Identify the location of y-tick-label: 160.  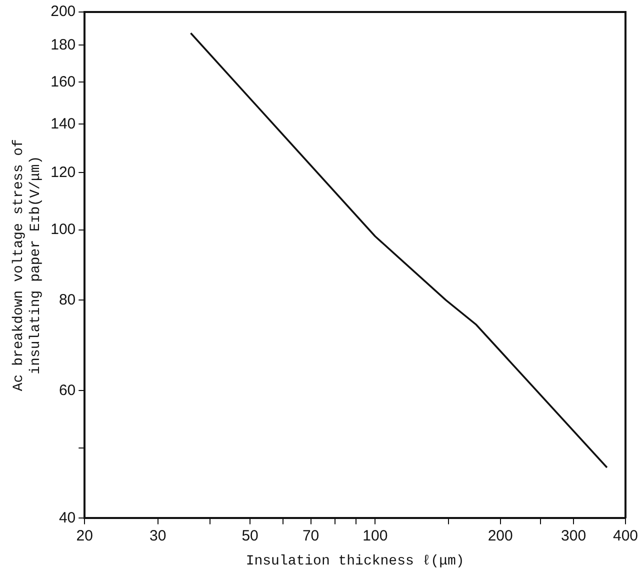
(63, 81).